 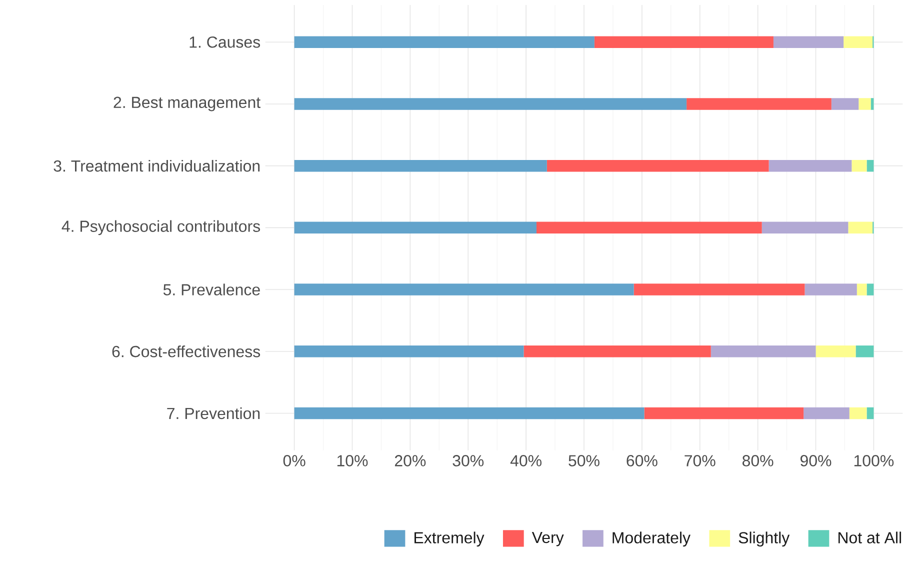 I want to click on y-tick-label: 5. Prevalence, so click(x=211, y=290).